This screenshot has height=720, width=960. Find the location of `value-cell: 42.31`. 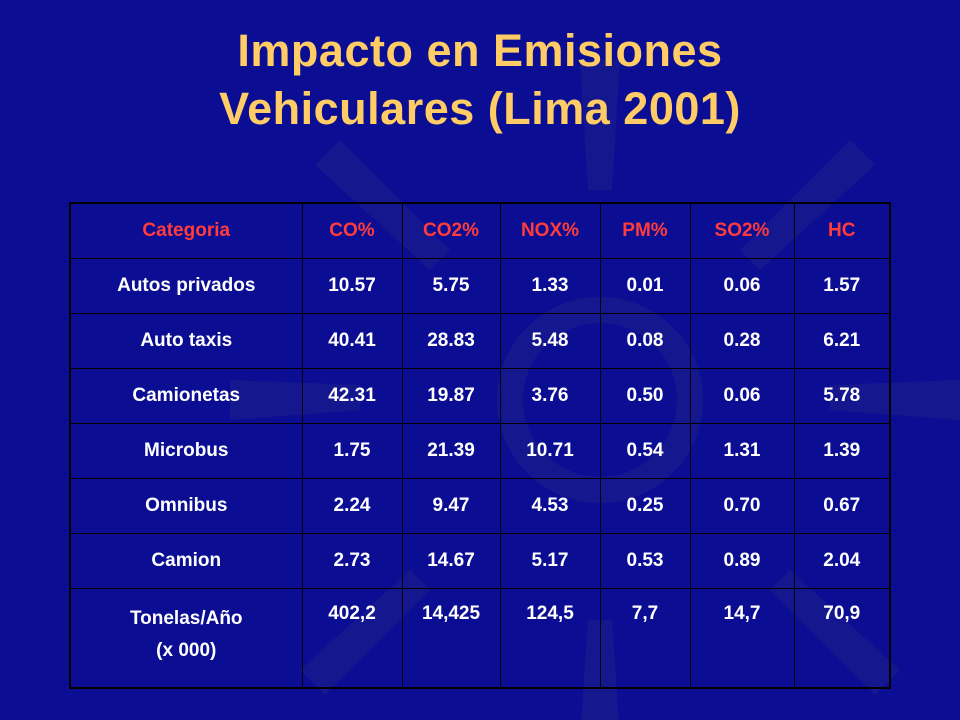

value-cell: 42.31 is located at coordinates (352, 396).